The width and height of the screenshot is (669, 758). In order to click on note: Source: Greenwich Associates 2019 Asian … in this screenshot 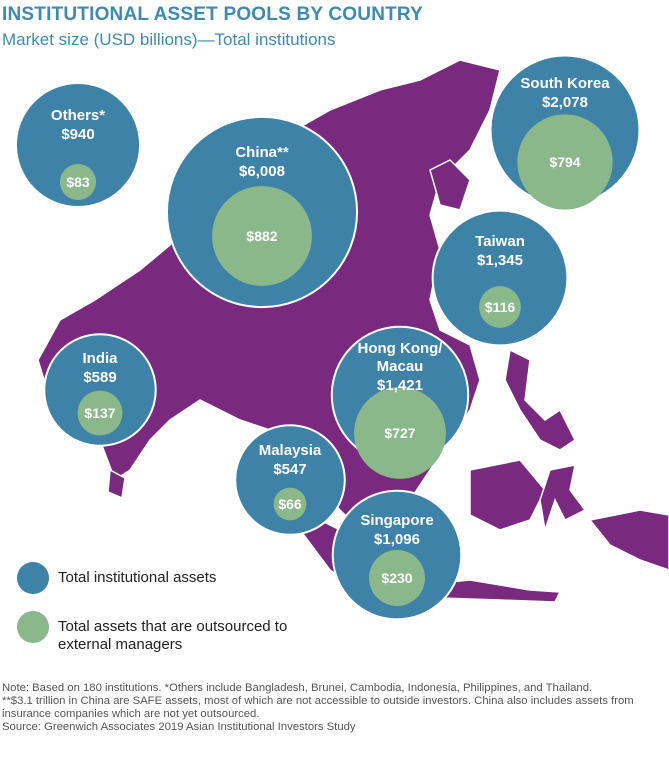, I will do `click(179, 727)`.